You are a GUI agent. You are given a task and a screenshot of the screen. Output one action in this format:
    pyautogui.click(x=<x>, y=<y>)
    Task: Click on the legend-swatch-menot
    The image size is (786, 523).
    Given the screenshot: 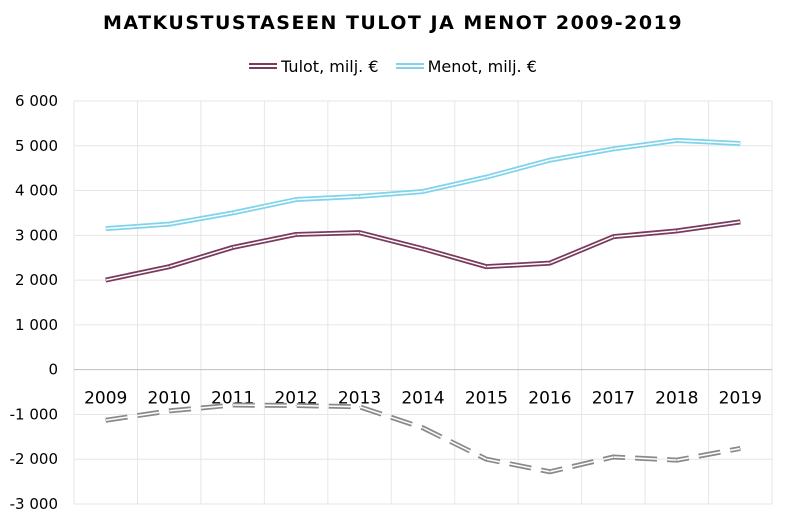 What is the action you would take?
    pyautogui.click(x=409, y=66)
    